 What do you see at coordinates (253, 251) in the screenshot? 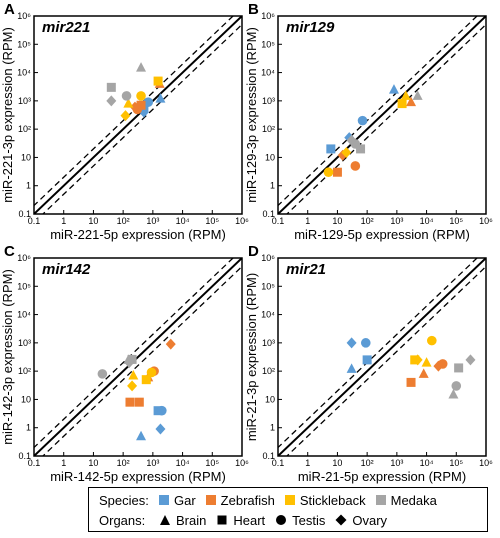
I see `panel-letter: D` at bounding box center [253, 251].